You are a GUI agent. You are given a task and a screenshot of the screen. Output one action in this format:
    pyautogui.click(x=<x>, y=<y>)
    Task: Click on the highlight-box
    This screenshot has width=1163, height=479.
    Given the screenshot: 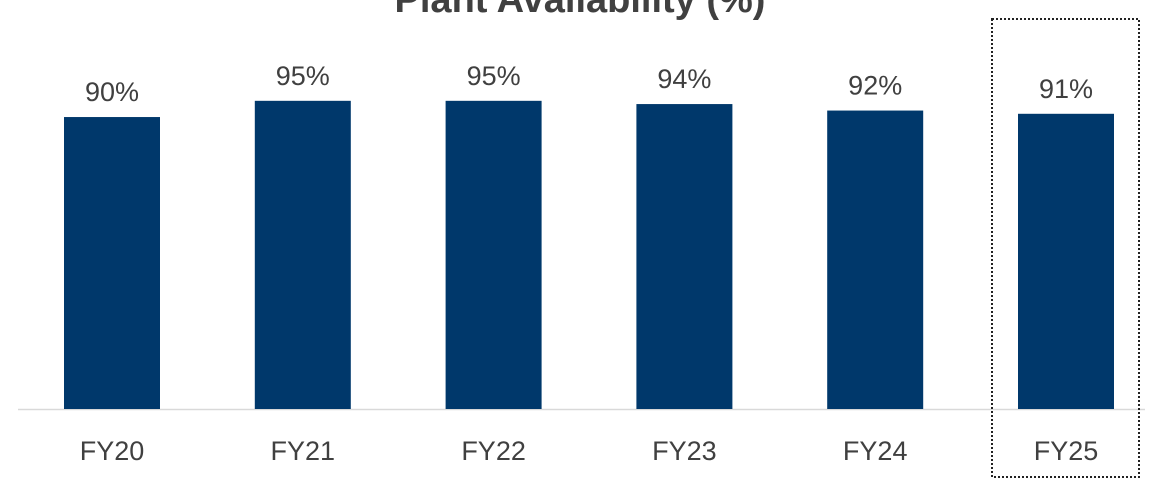 What is the action you would take?
    pyautogui.click(x=1065, y=248)
    